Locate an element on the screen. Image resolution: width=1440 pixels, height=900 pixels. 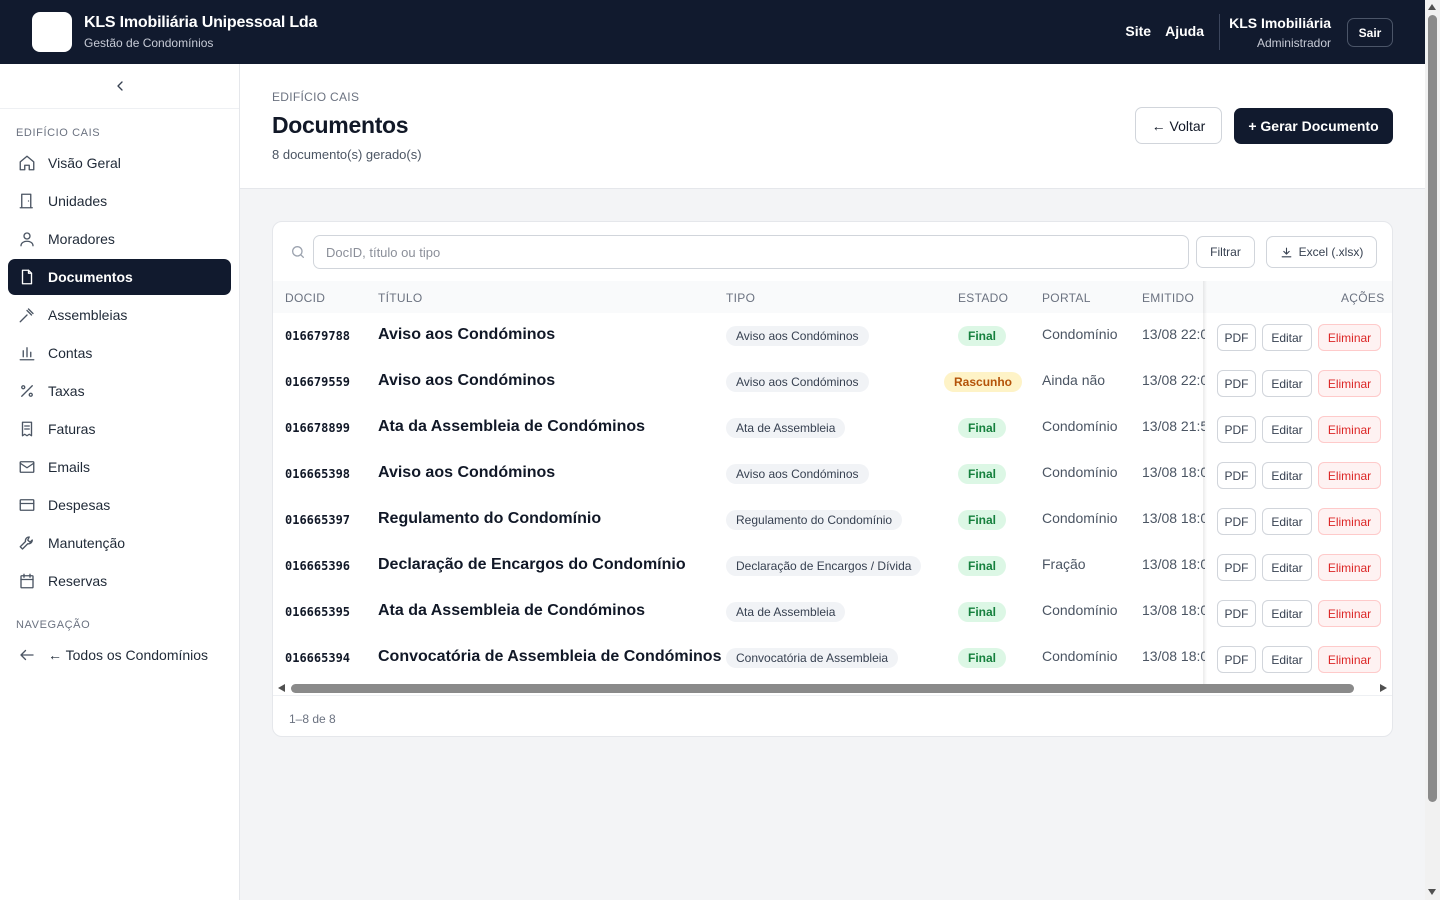
horizontal-scrollbar is located at coordinates (832, 688).